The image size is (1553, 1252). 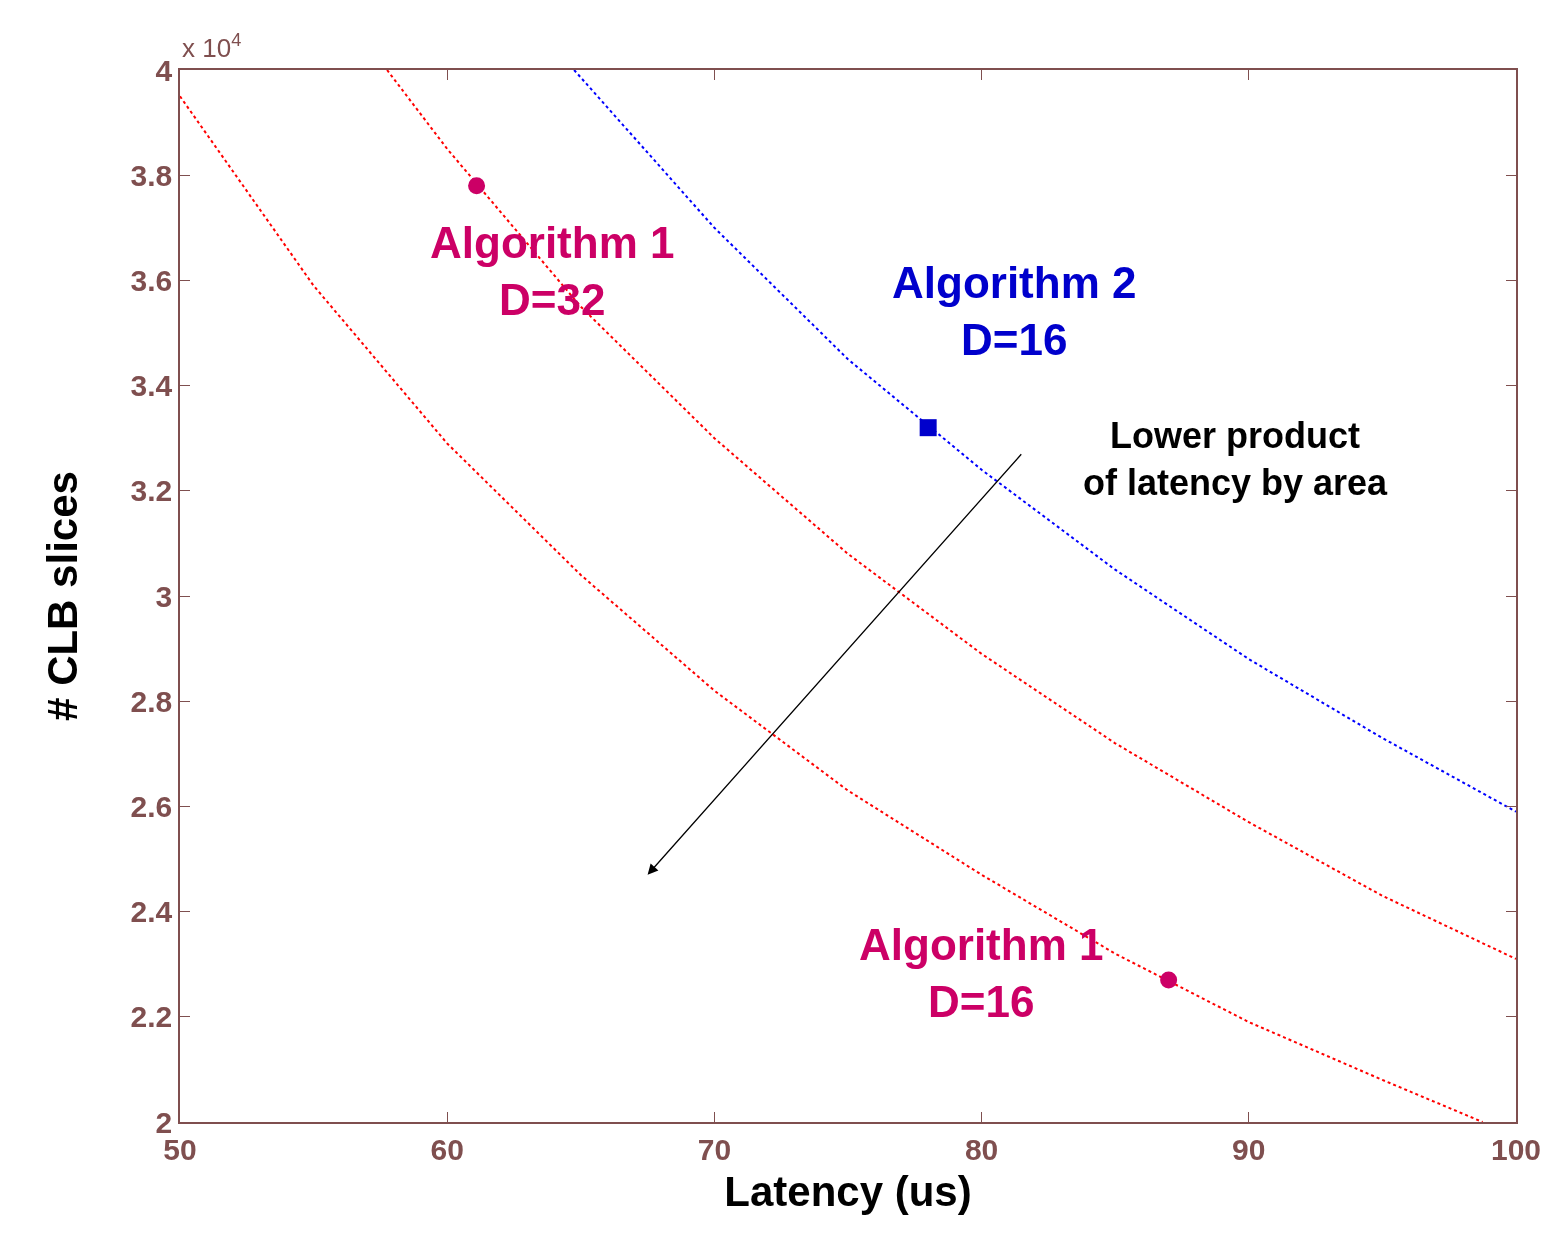 What do you see at coordinates (164, 70) in the screenshot?
I see `y-tick-label: 4` at bounding box center [164, 70].